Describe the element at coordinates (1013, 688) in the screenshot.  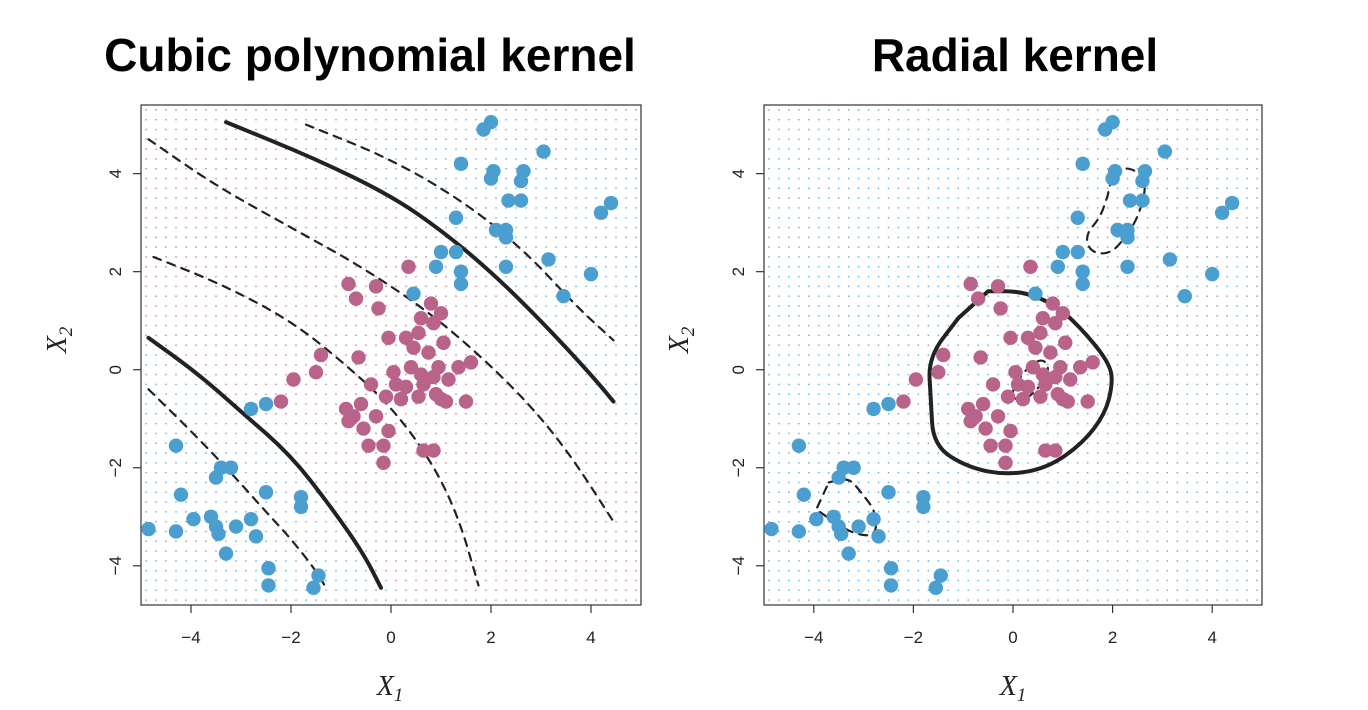
I see `right-x-axis-title: X1` at that location.